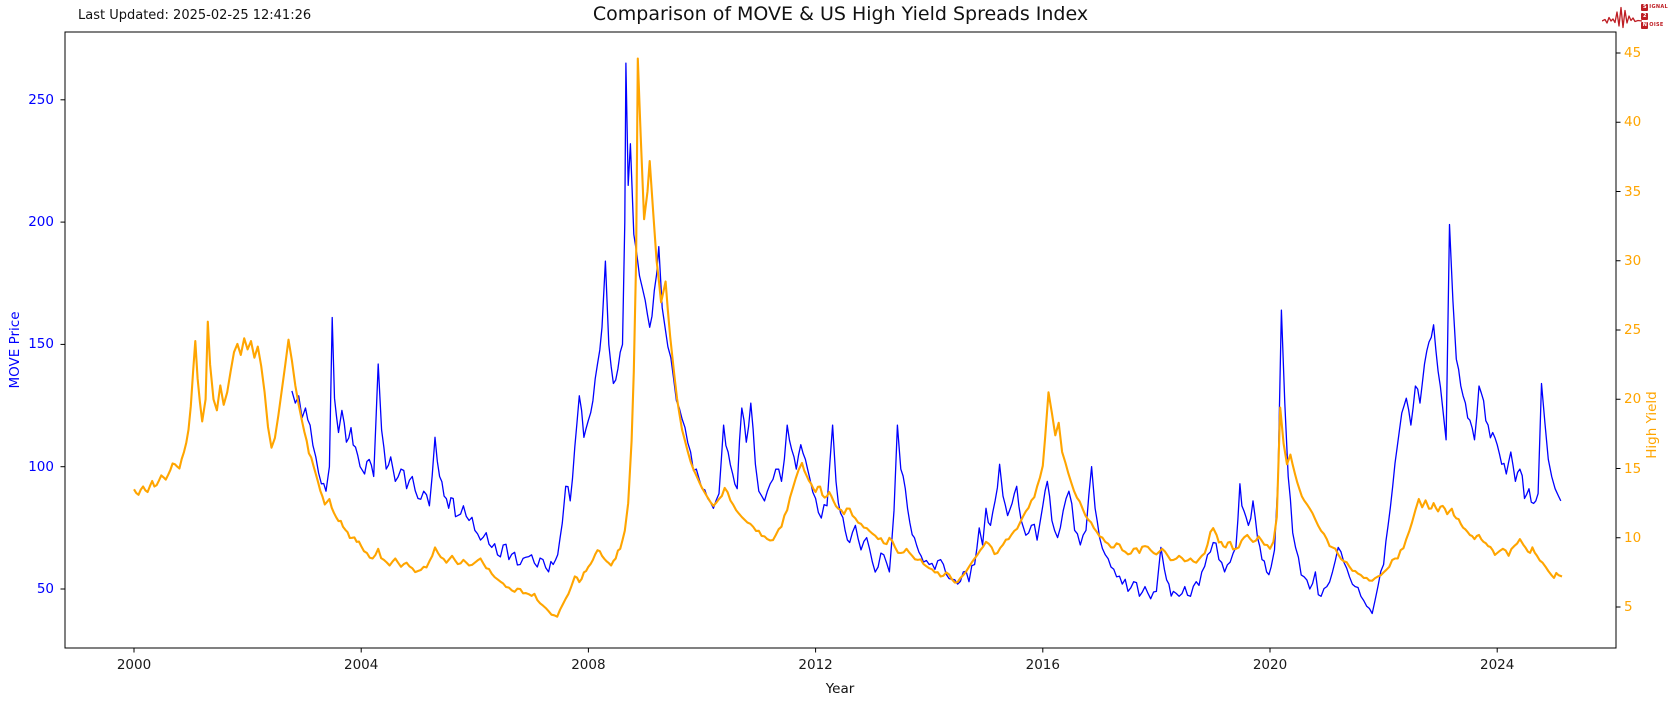 The height and width of the screenshot is (703, 1672). What do you see at coordinates (1652, 425) in the screenshot?
I see `right-axis-label: High Yield` at bounding box center [1652, 425].